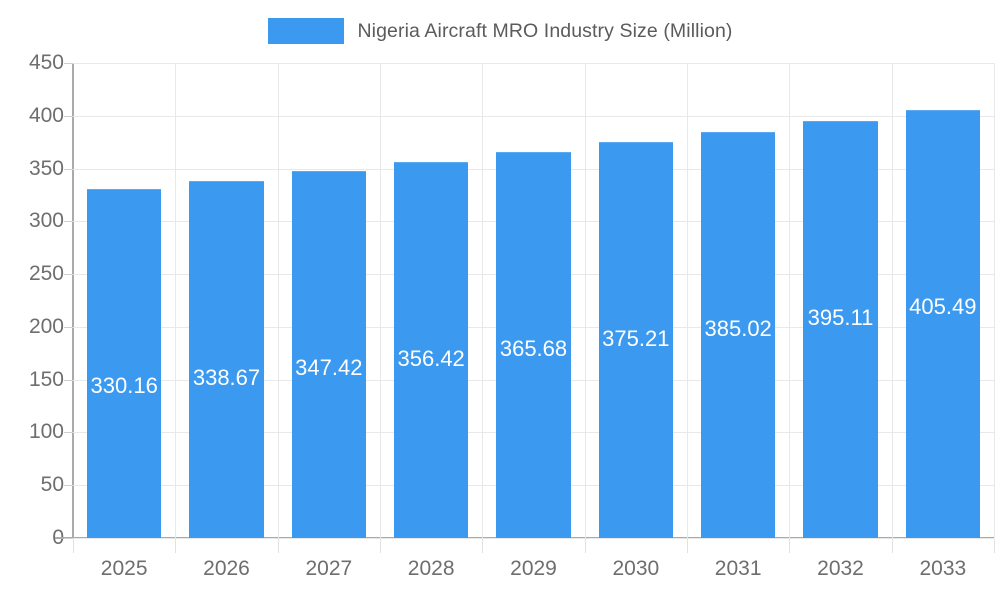 The image size is (1000, 600). I want to click on y-axis-tick-label: 50, so click(52, 485).